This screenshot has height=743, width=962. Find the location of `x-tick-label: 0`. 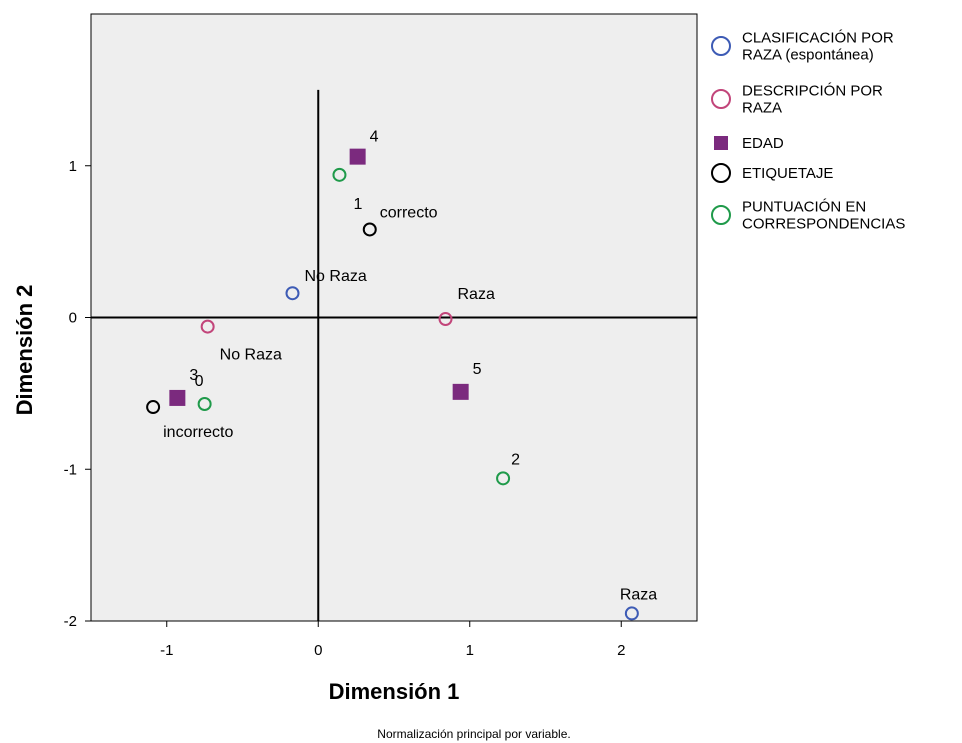

x-tick-label: 0 is located at coordinates (318, 650).